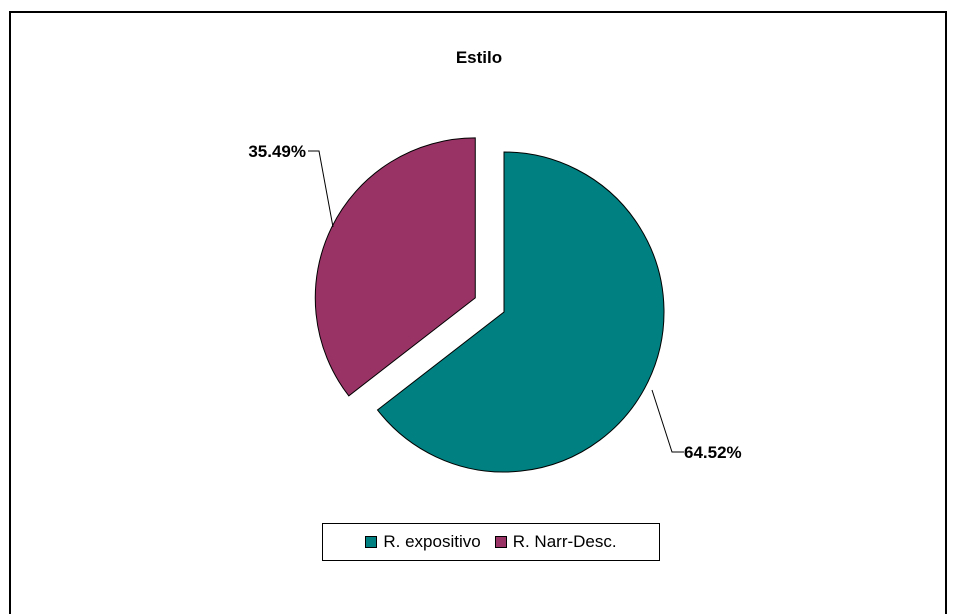 The height and width of the screenshot is (614, 958). I want to click on chart-title: Estilo, so click(479, 57).